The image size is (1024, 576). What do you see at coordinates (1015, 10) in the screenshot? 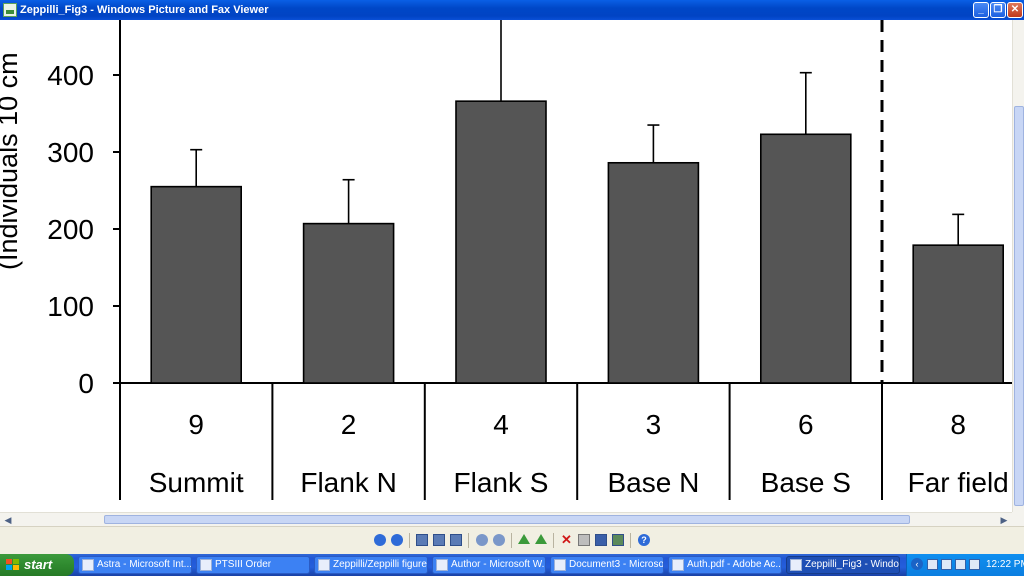
I see `close-button: ✕` at bounding box center [1015, 10].